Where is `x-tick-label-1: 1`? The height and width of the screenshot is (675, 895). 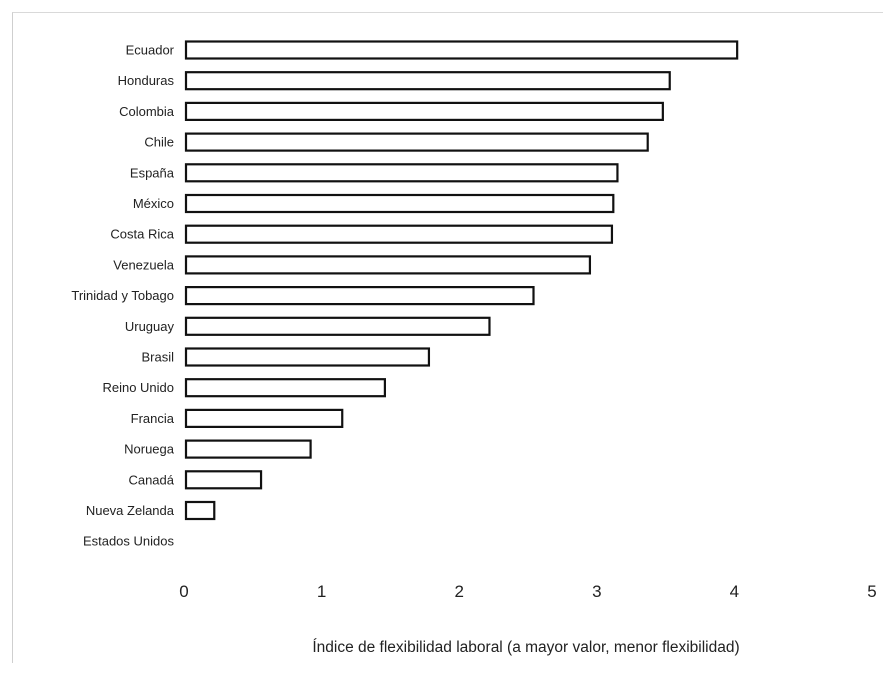
x-tick-label-1: 1 is located at coordinates (321, 591).